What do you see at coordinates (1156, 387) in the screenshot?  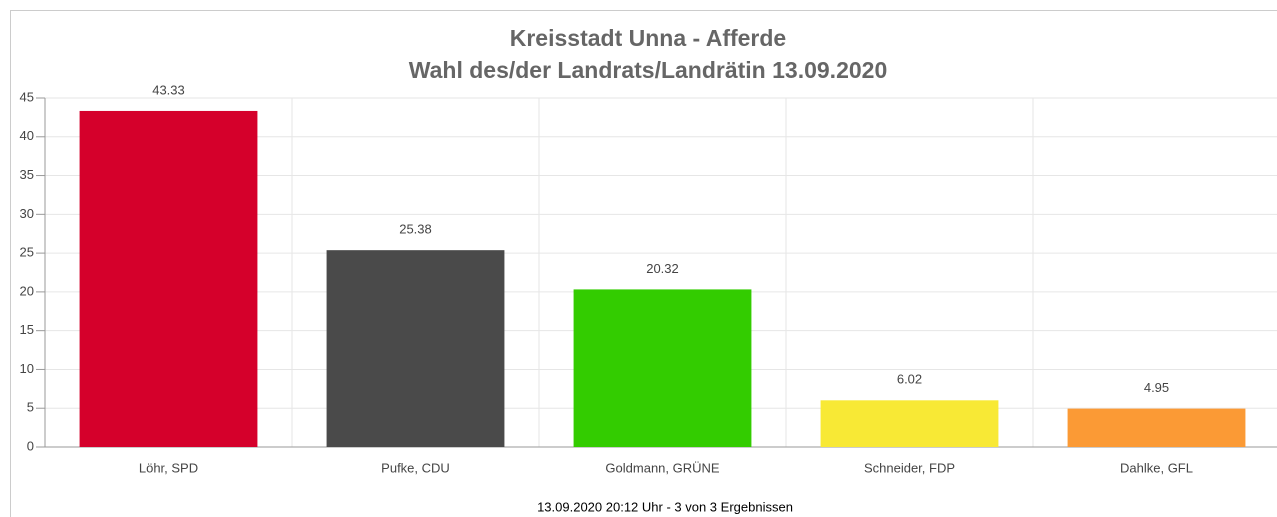 I see `data-label: 4.95` at bounding box center [1156, 387].